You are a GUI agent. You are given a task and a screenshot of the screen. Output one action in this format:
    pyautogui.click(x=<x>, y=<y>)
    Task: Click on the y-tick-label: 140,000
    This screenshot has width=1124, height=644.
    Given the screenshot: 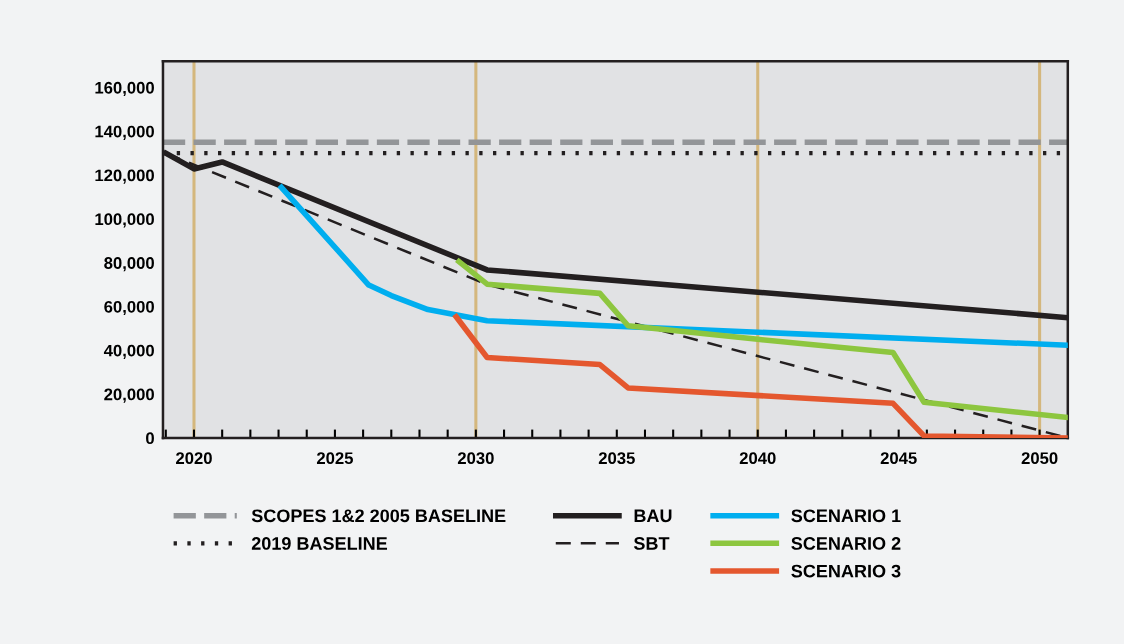 What is the action you would take?
    pyautogui.click(x=124, y=132)
    